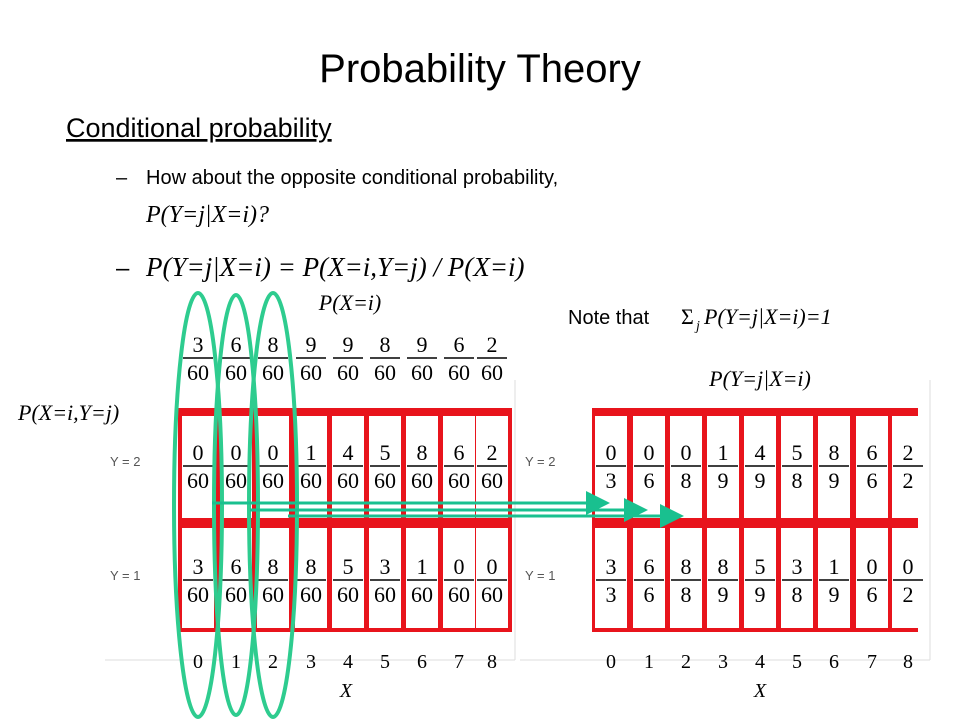 The width and height of the screenshot is (960, 720). I want to click on numerator: 9, so click(311, 344).